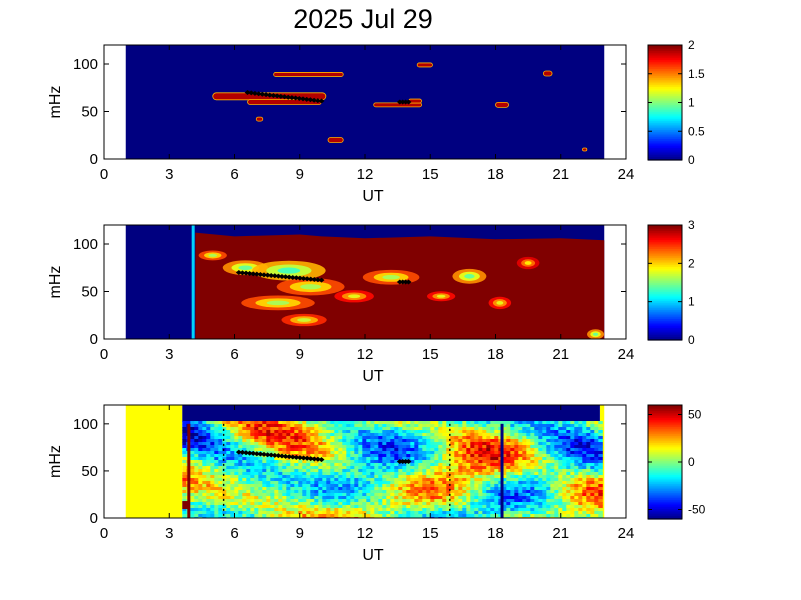  Describe the element at coordinates (251, 93) in the screenshot. I see `event-marker` at that location.